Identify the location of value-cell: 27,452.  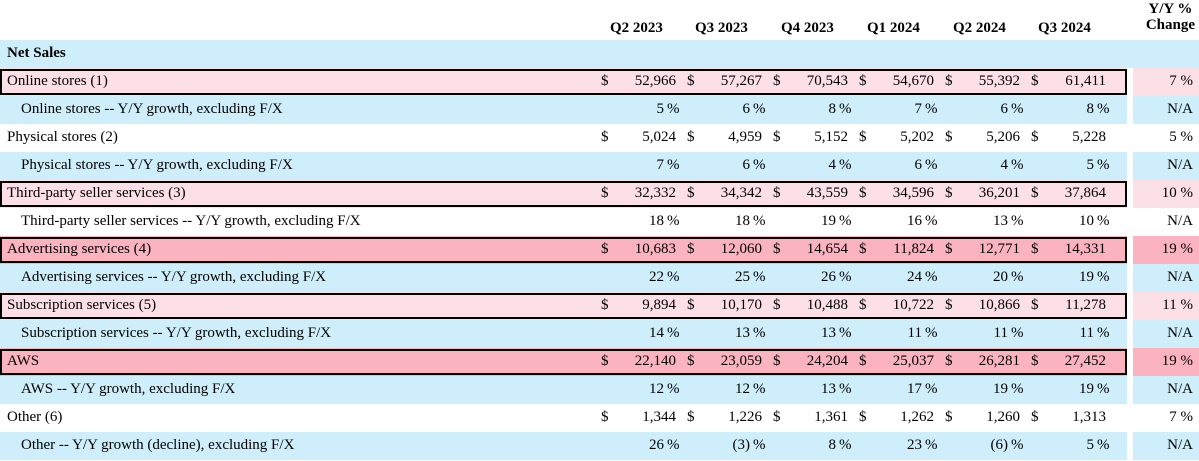
(1085, 361).